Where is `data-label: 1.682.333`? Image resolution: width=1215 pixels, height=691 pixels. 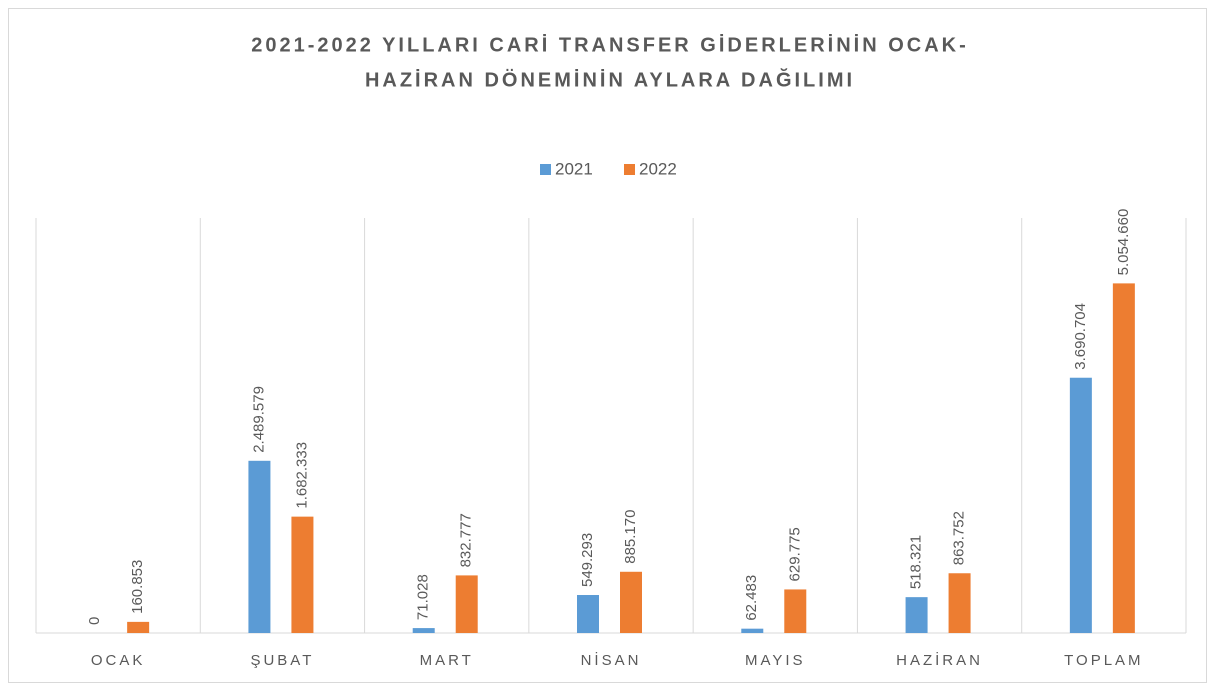
data-label: 1.682.333 is located at coordinates (301, 475).